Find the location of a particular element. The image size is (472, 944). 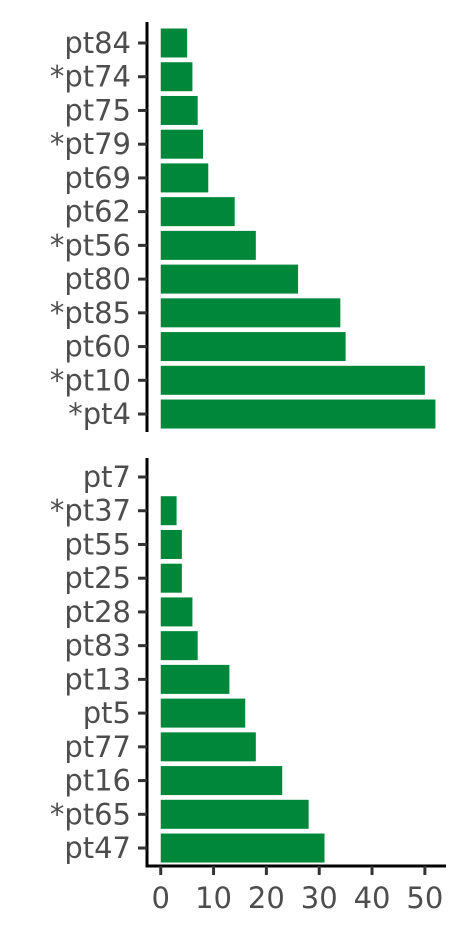

y-tick-label: *pt37 is located at coordinates (90, 511).